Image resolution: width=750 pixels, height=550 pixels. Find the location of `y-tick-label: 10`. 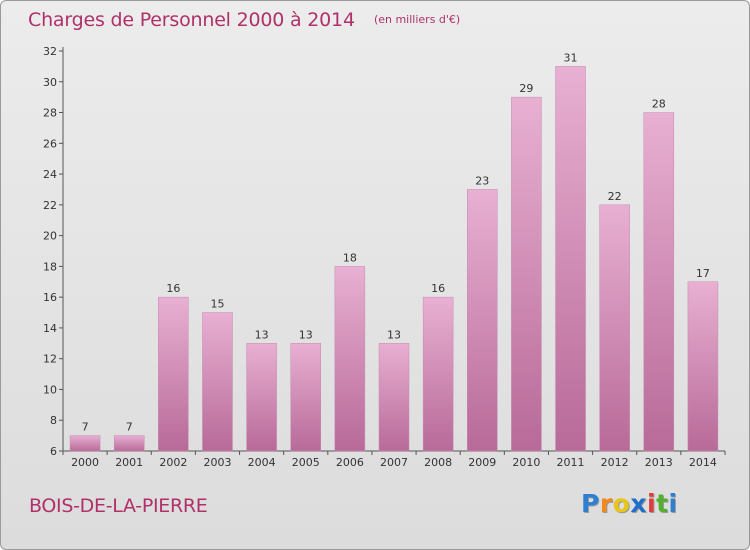

y-tick-label: 10 is located at coordinates (50, 389).